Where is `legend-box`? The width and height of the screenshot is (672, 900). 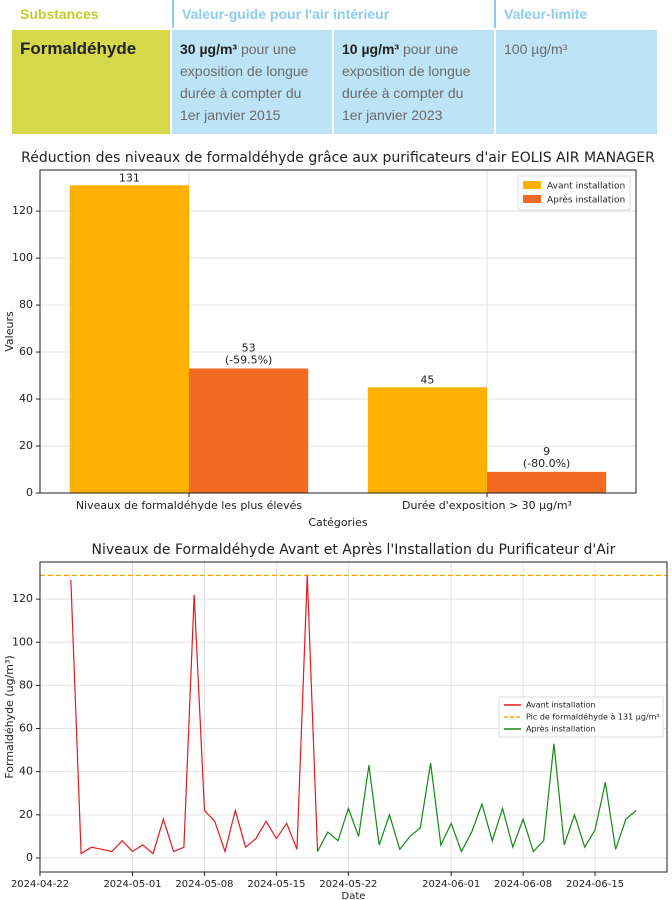
legend-box is located at coordinates (581, 717).